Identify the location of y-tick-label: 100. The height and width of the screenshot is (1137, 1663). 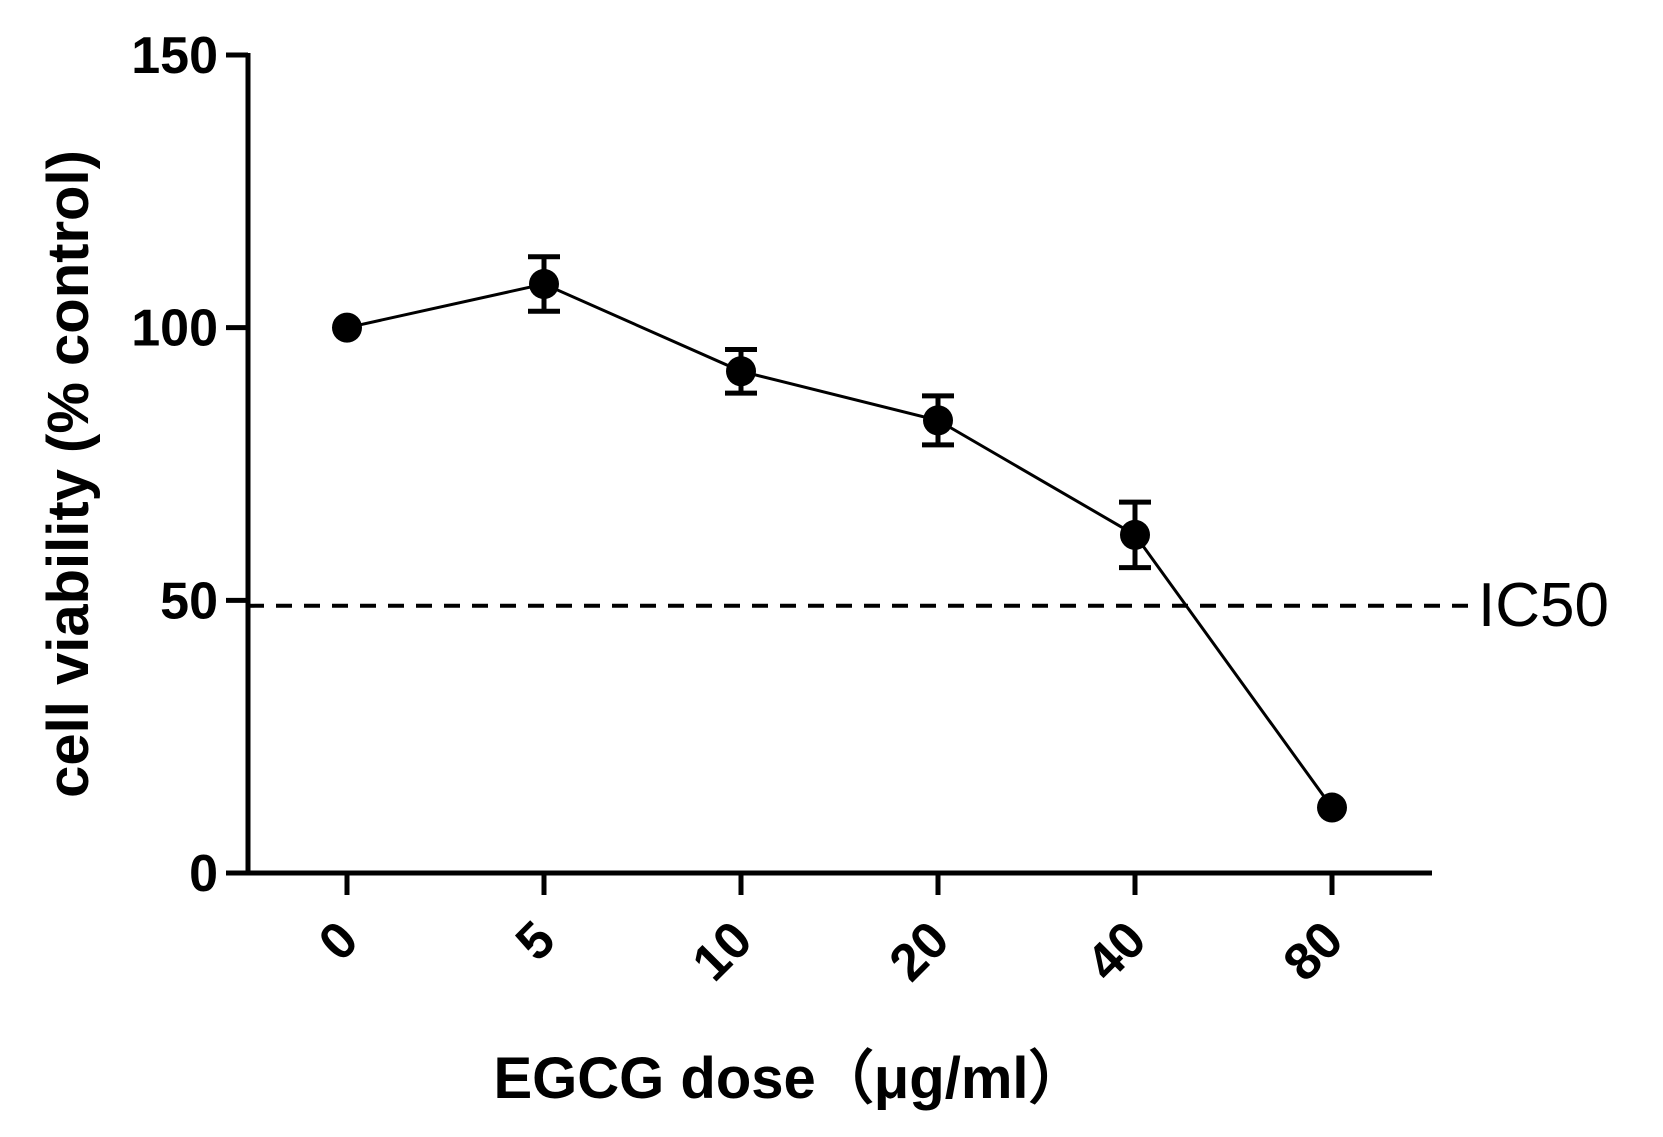
(174, 329).